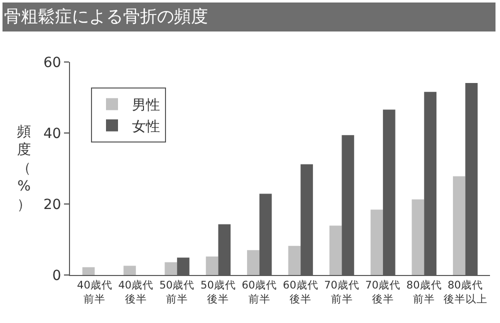 Image resolution: width=500 pixels, height=323 pixels. I want to click on y-tick-label: 0, so click(57, 276).